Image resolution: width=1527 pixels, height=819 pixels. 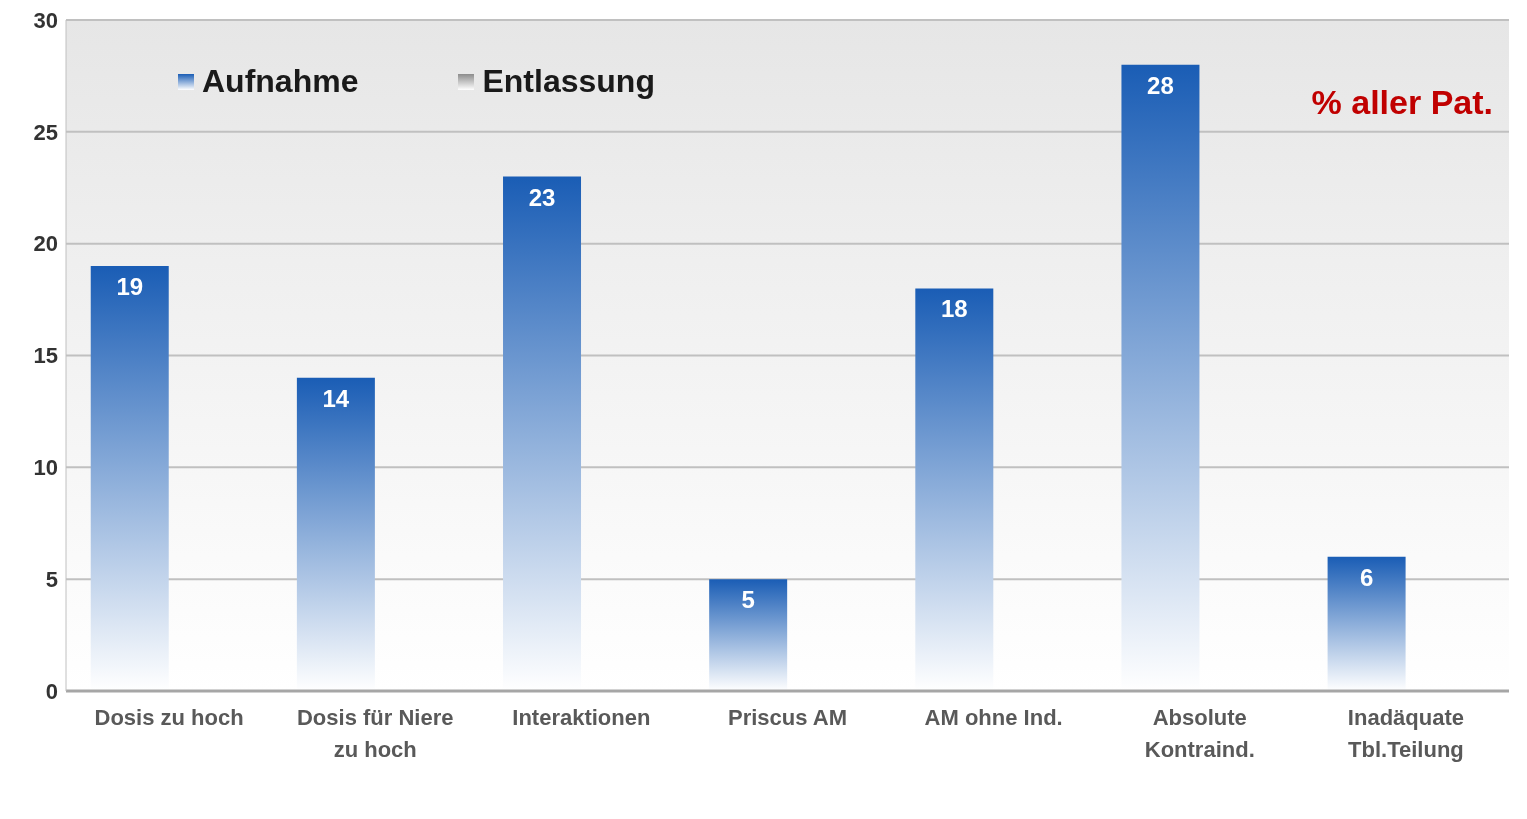 What do you see at coordinates (375, 733) in the screenshot?
I see `x-tick-label: Dosis für Niere zu hoch` at bounding box center [375, 733].